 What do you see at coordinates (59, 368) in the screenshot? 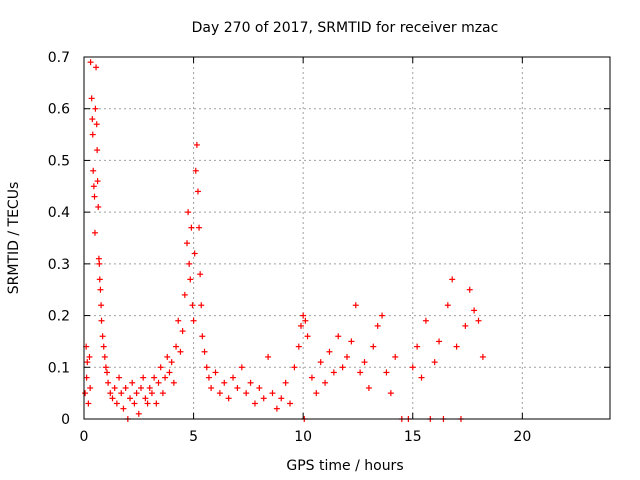
I see `y-tick-label: 0.1` at bounding box center [59, 368].